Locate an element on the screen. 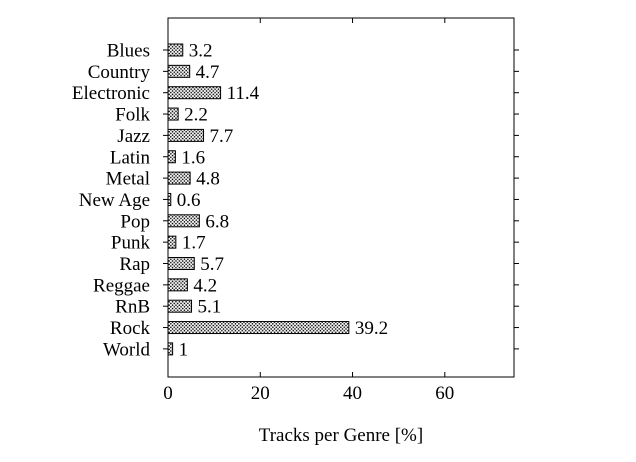  x-tick-label-0: 0 is located at coordinates (168, 393).